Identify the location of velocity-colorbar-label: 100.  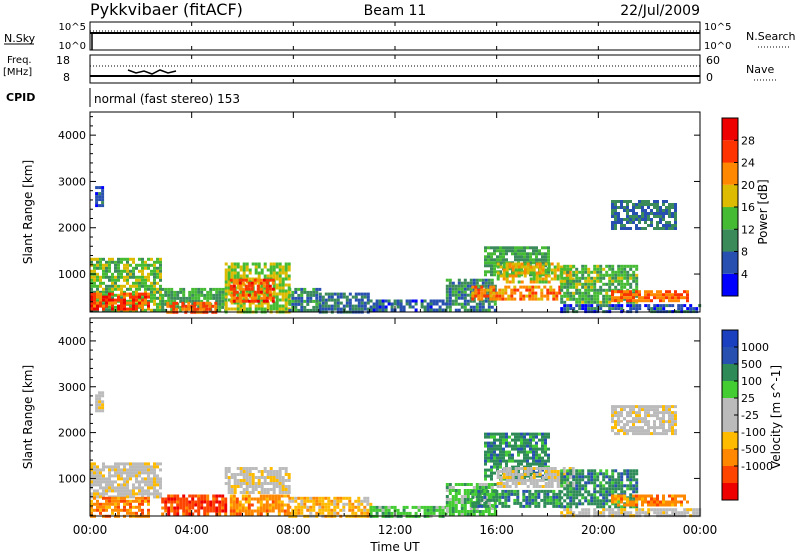
(751, 381).